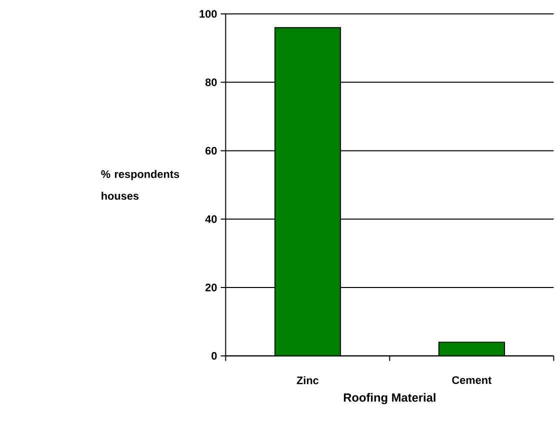  What do you see at coordinates (211, 219) in the screenshot?
I see `y-tick-label: 40` at bounding box center [211, 219].